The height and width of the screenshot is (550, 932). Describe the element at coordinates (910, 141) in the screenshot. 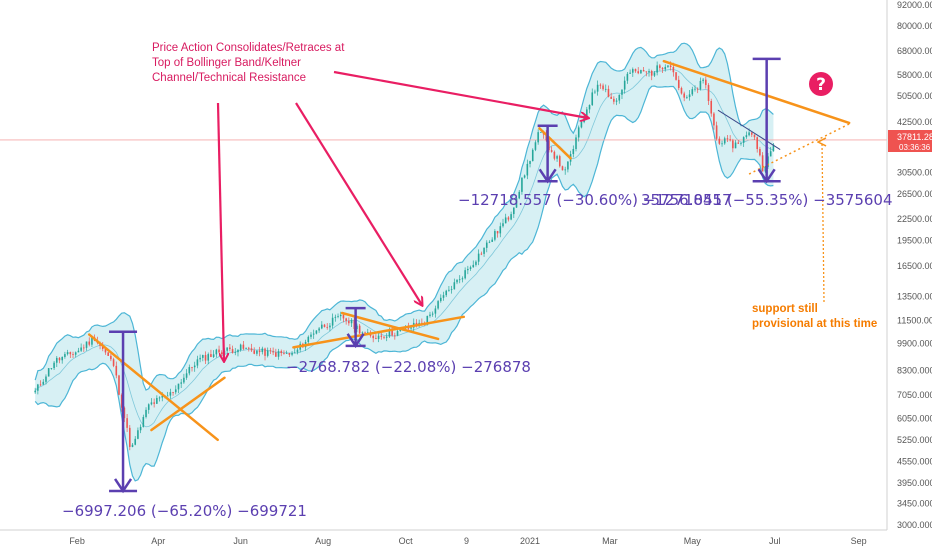

I see `current-price-tag: 37811.287 03:36:36` at that location.